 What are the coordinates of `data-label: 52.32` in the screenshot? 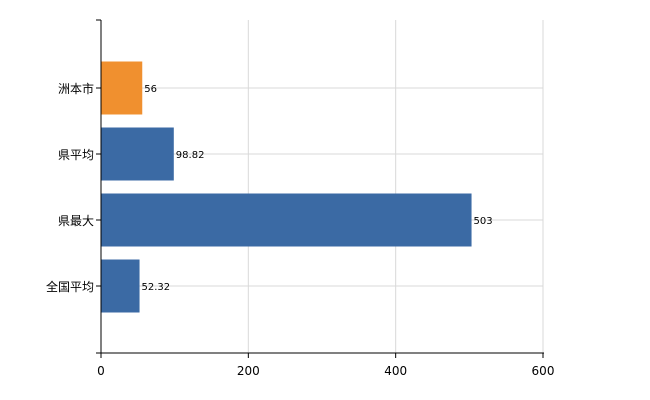 It's located at (156, 287).